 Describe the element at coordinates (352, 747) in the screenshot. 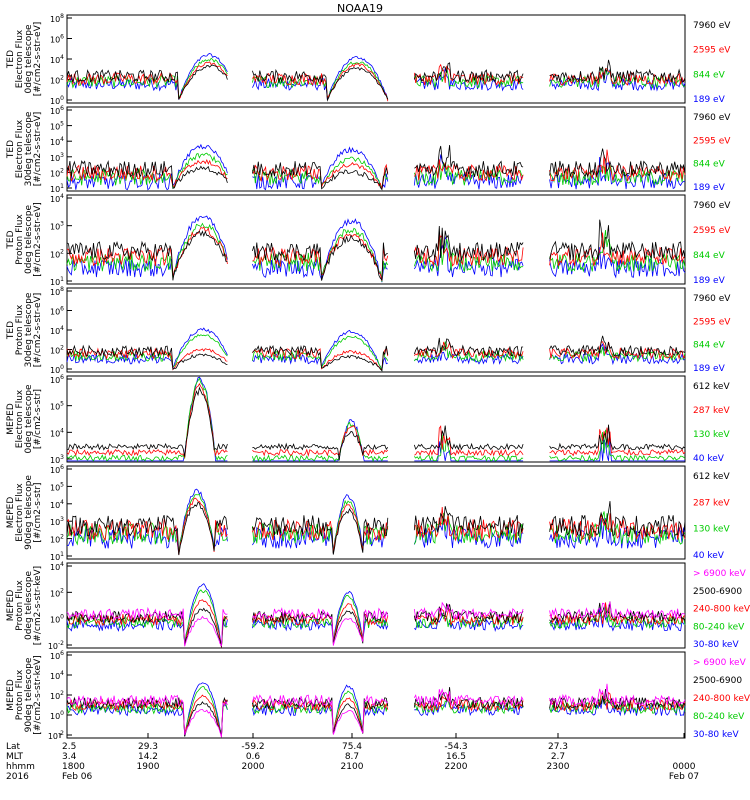

I see `x-tick-label: 75.4` at that location.